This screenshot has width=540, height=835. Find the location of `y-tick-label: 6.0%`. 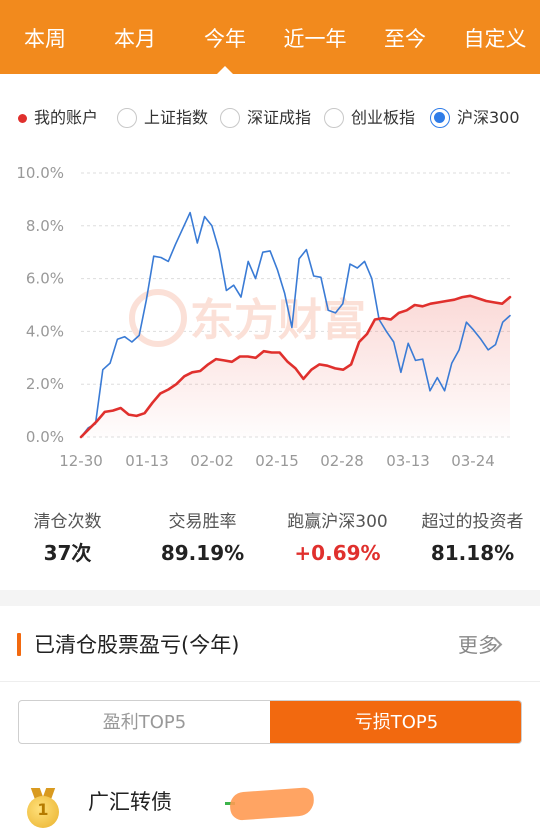

y-tick-label: 6.0% is located at coordinates (45, 279).